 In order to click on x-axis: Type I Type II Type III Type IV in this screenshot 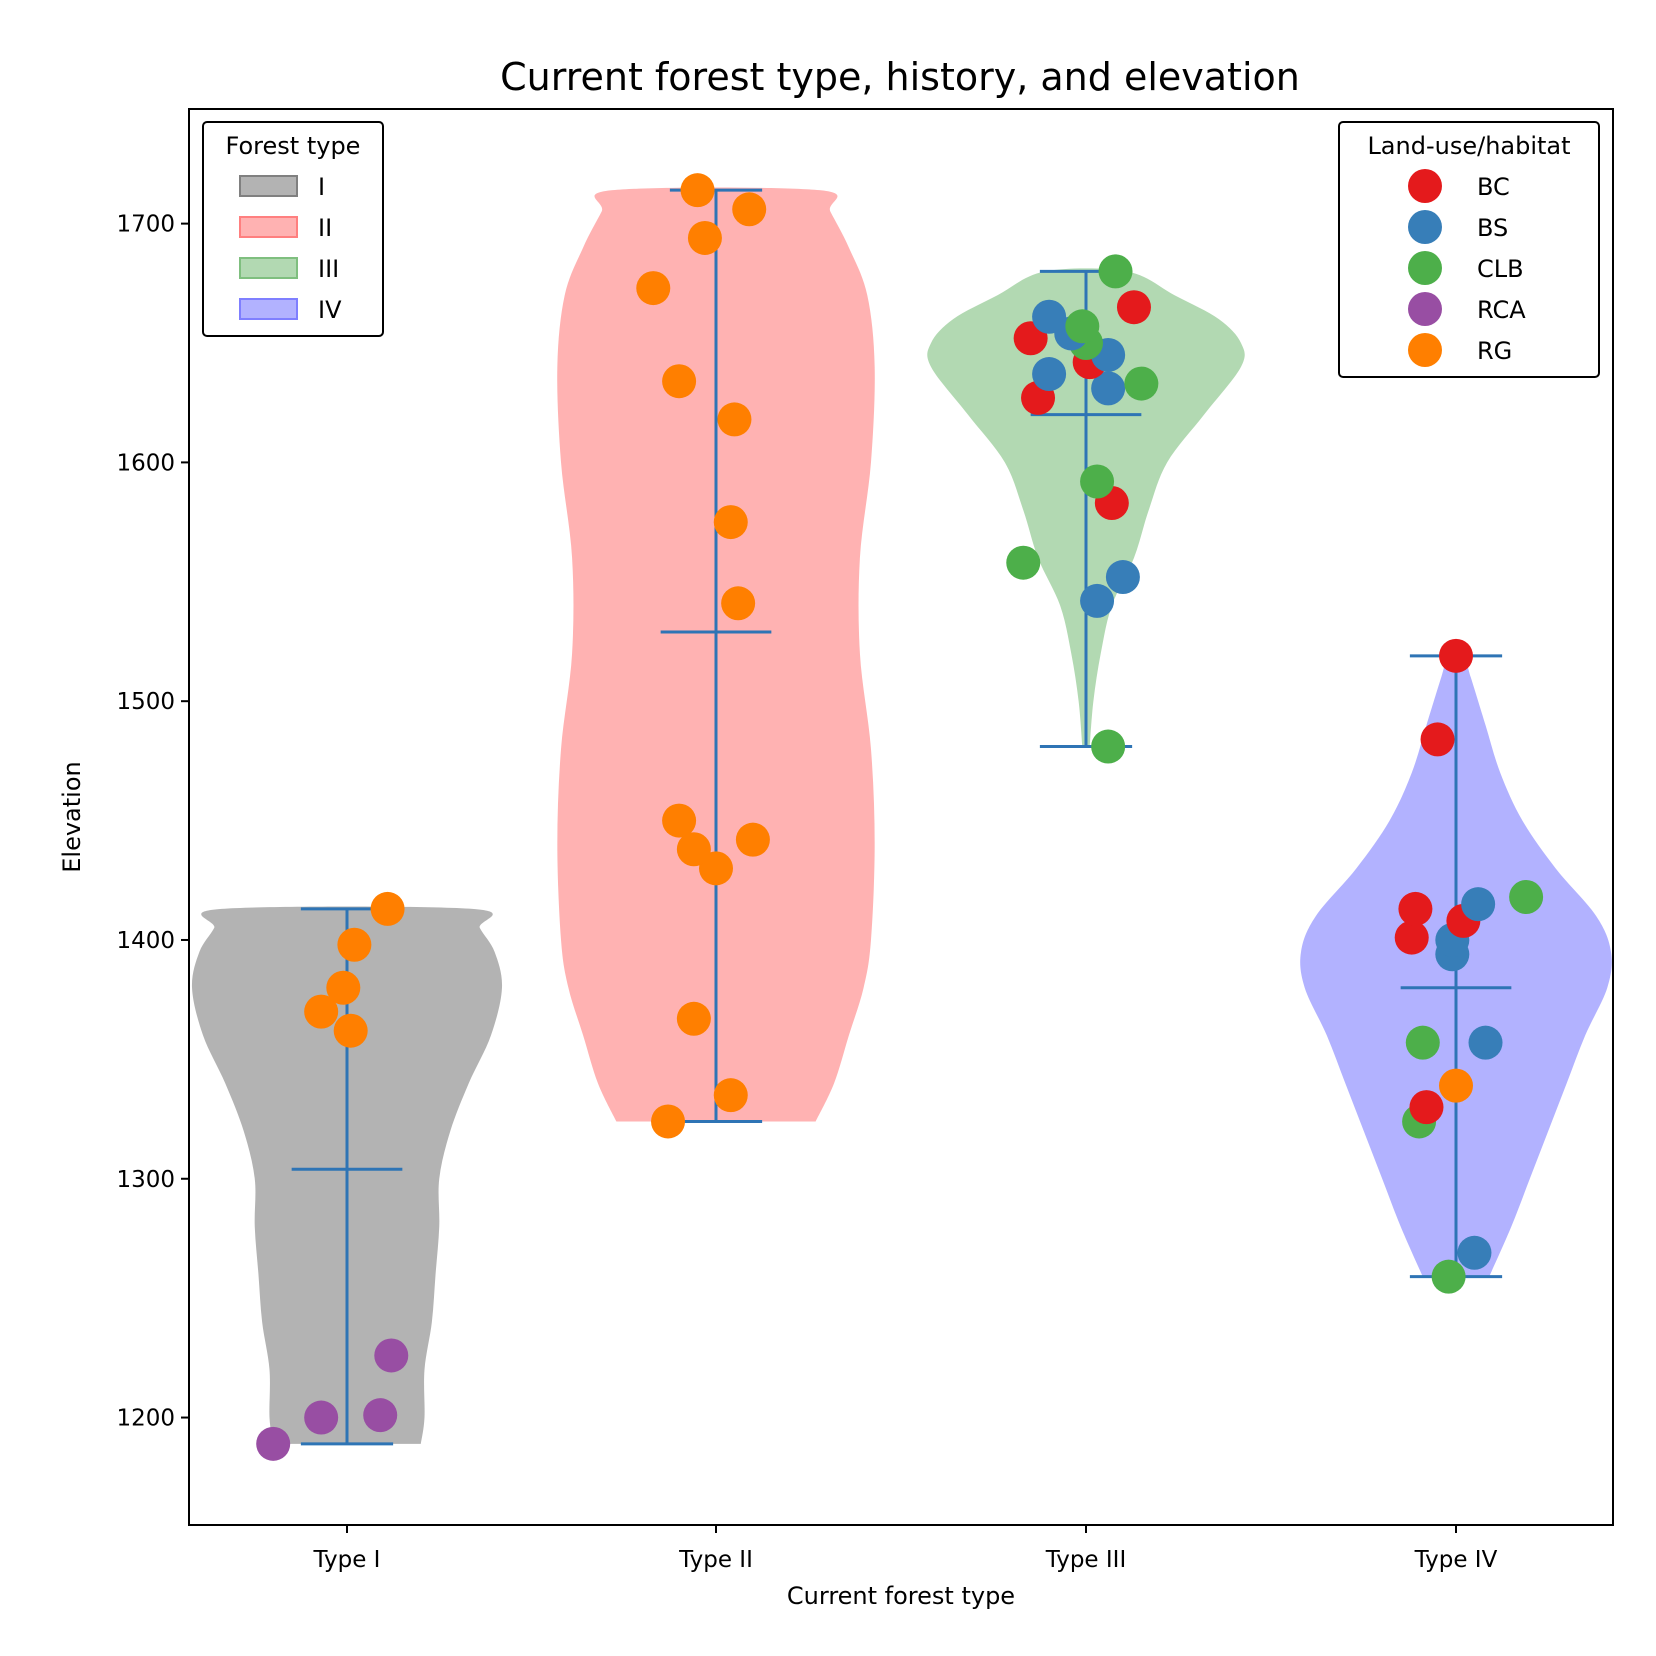, I will do `click(905, 1549)`.